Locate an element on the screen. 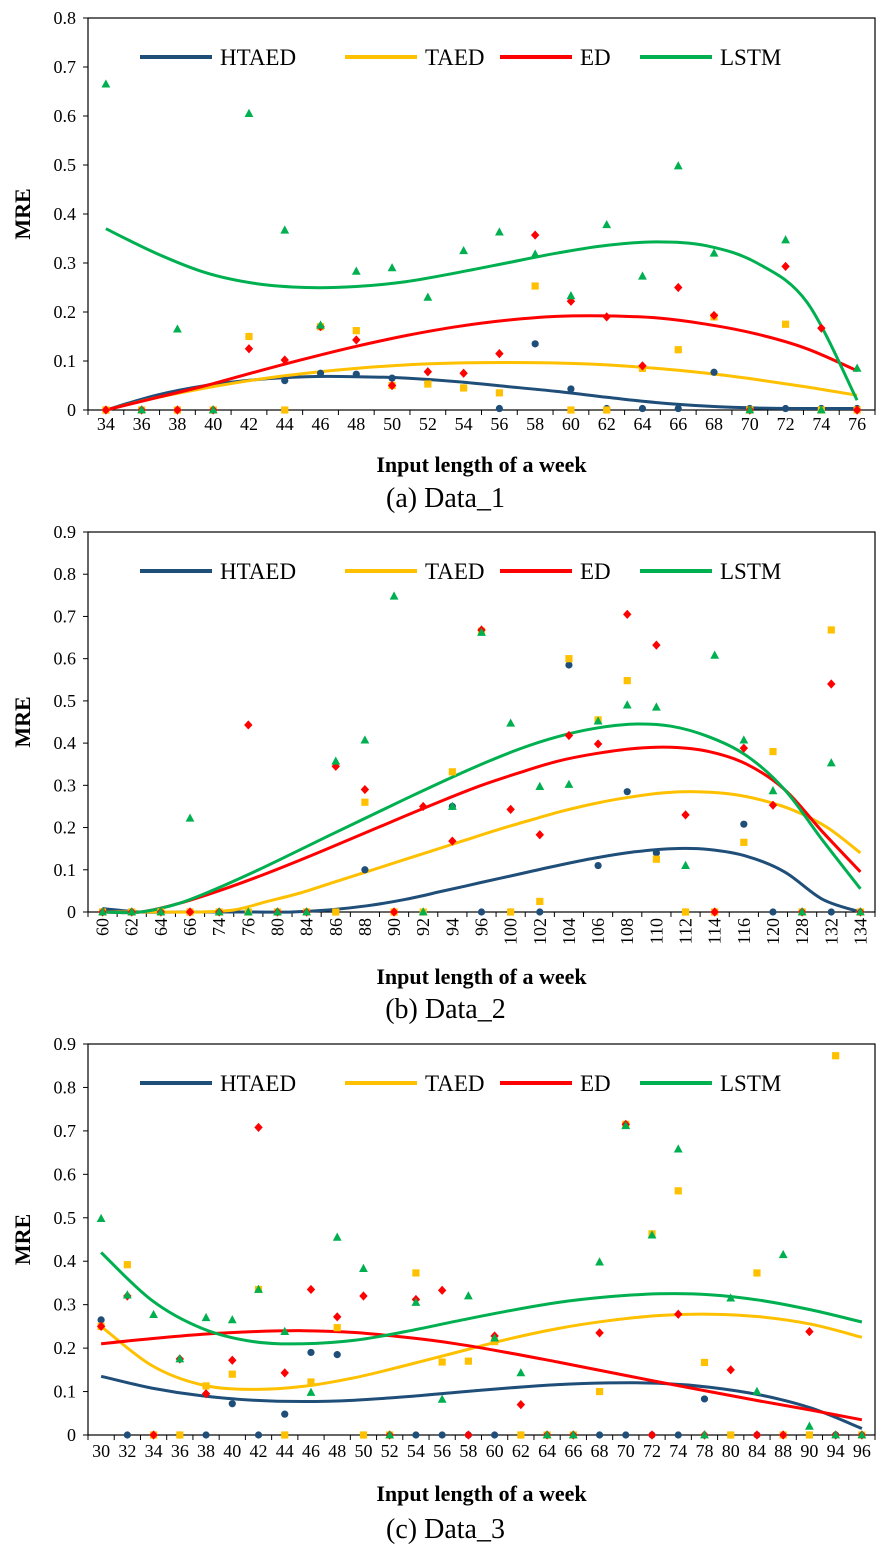 This screenshot has width=885, height=1548. x-tick-label: 60 is located at coordinates (571, 424).